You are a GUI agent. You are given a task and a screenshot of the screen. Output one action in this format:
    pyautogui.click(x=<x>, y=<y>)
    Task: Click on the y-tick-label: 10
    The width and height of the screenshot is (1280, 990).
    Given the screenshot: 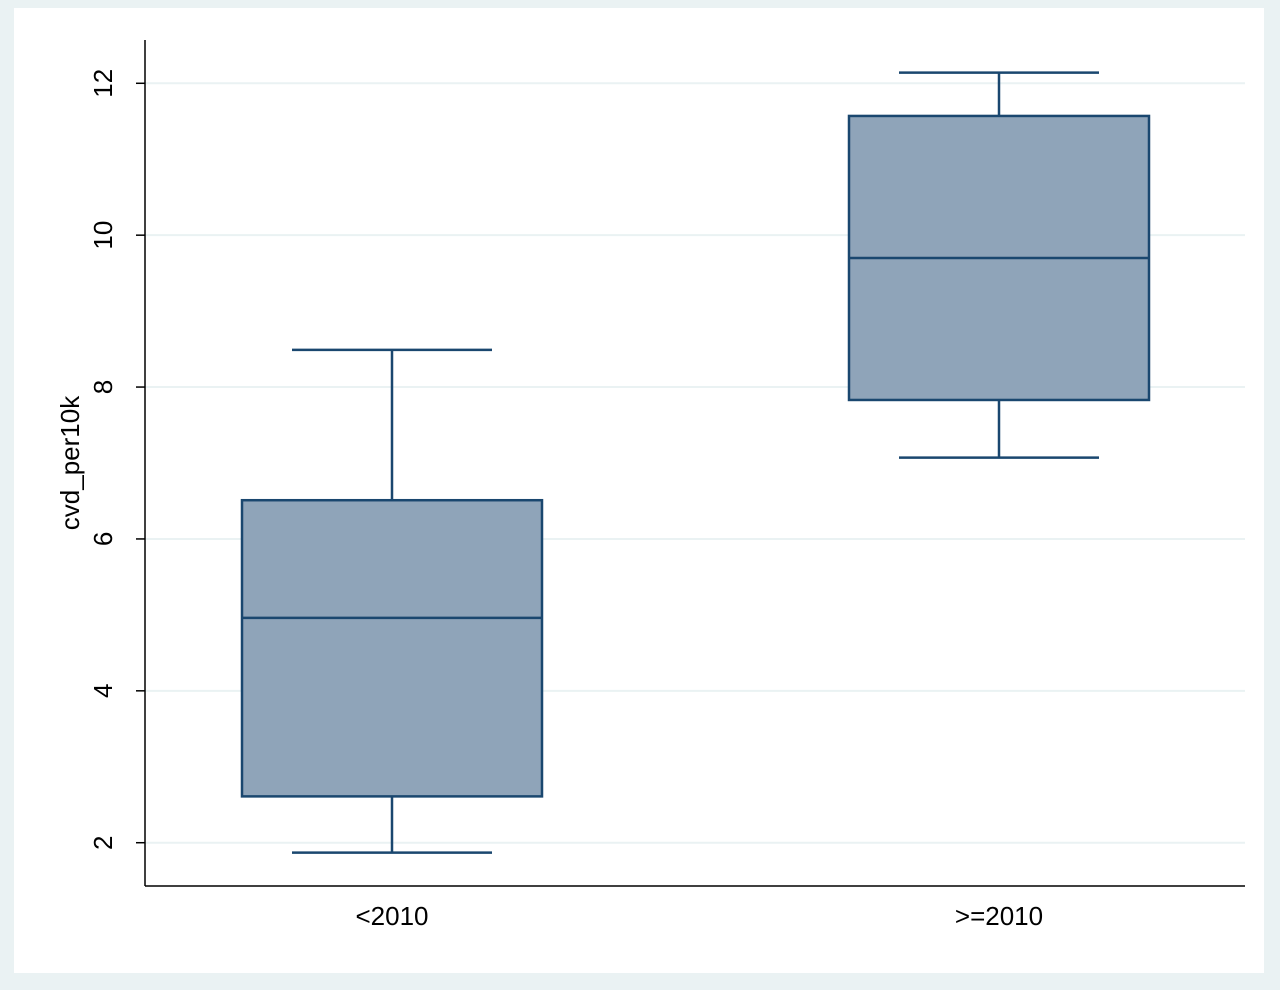 What is the action you would take?
    pyautogui.click(x=103, y=235)
    